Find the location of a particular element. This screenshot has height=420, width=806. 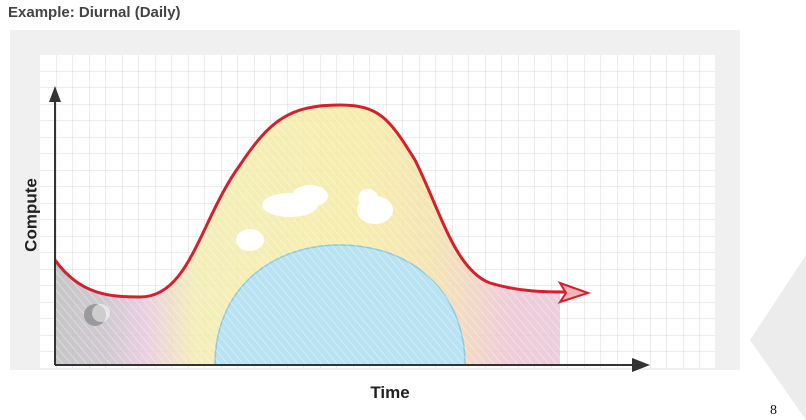

x-axis-arrow is located at coordinates (641, 365).